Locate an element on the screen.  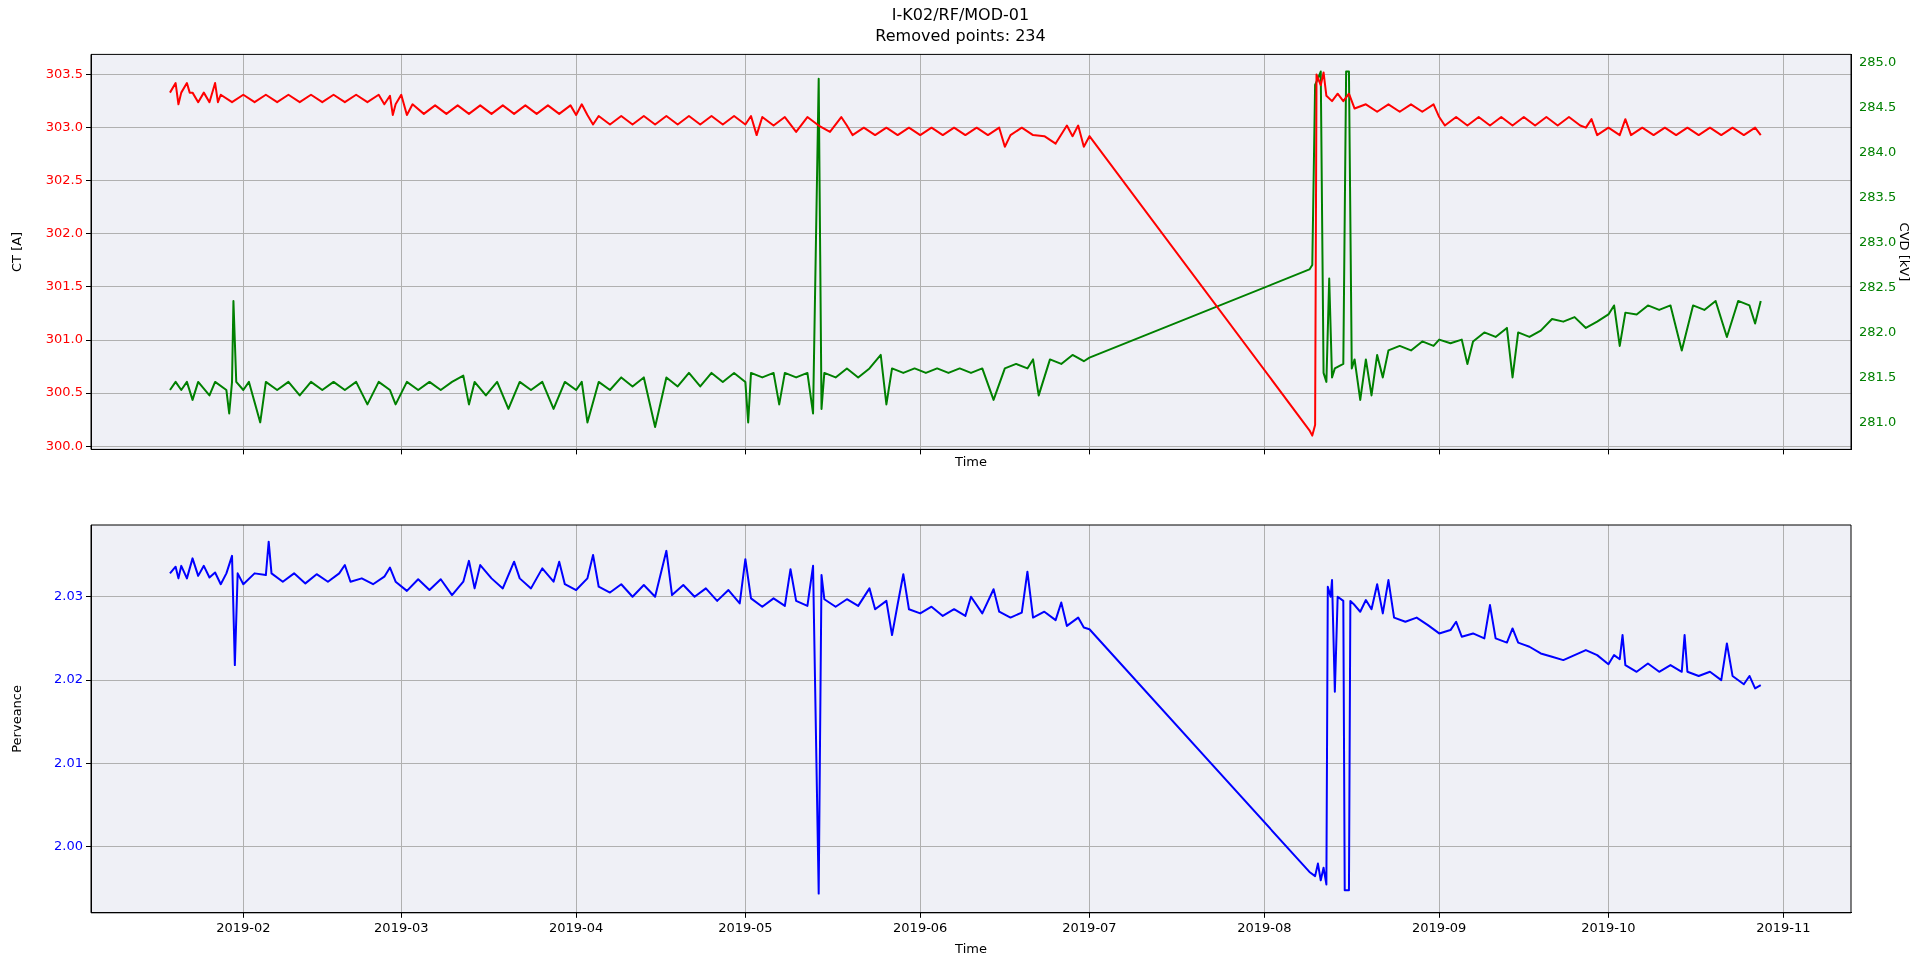
chart-title: I-K02/RF/MOD-01 is located at coordinates (960, 14).